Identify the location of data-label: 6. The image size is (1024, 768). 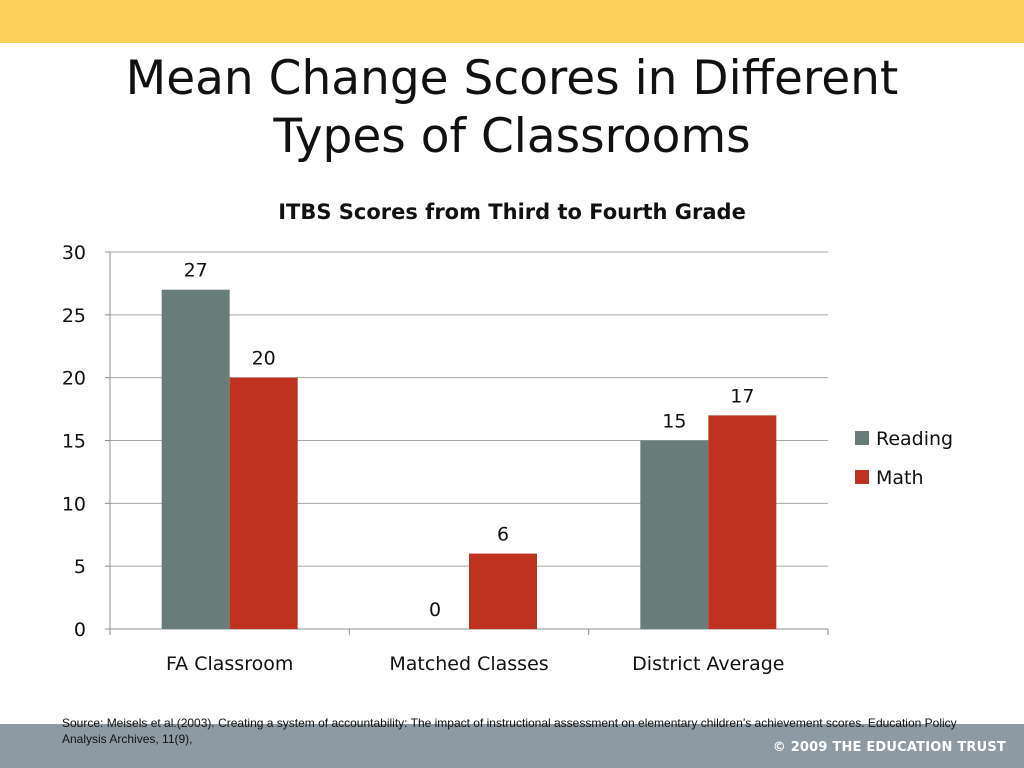
(503, 535).